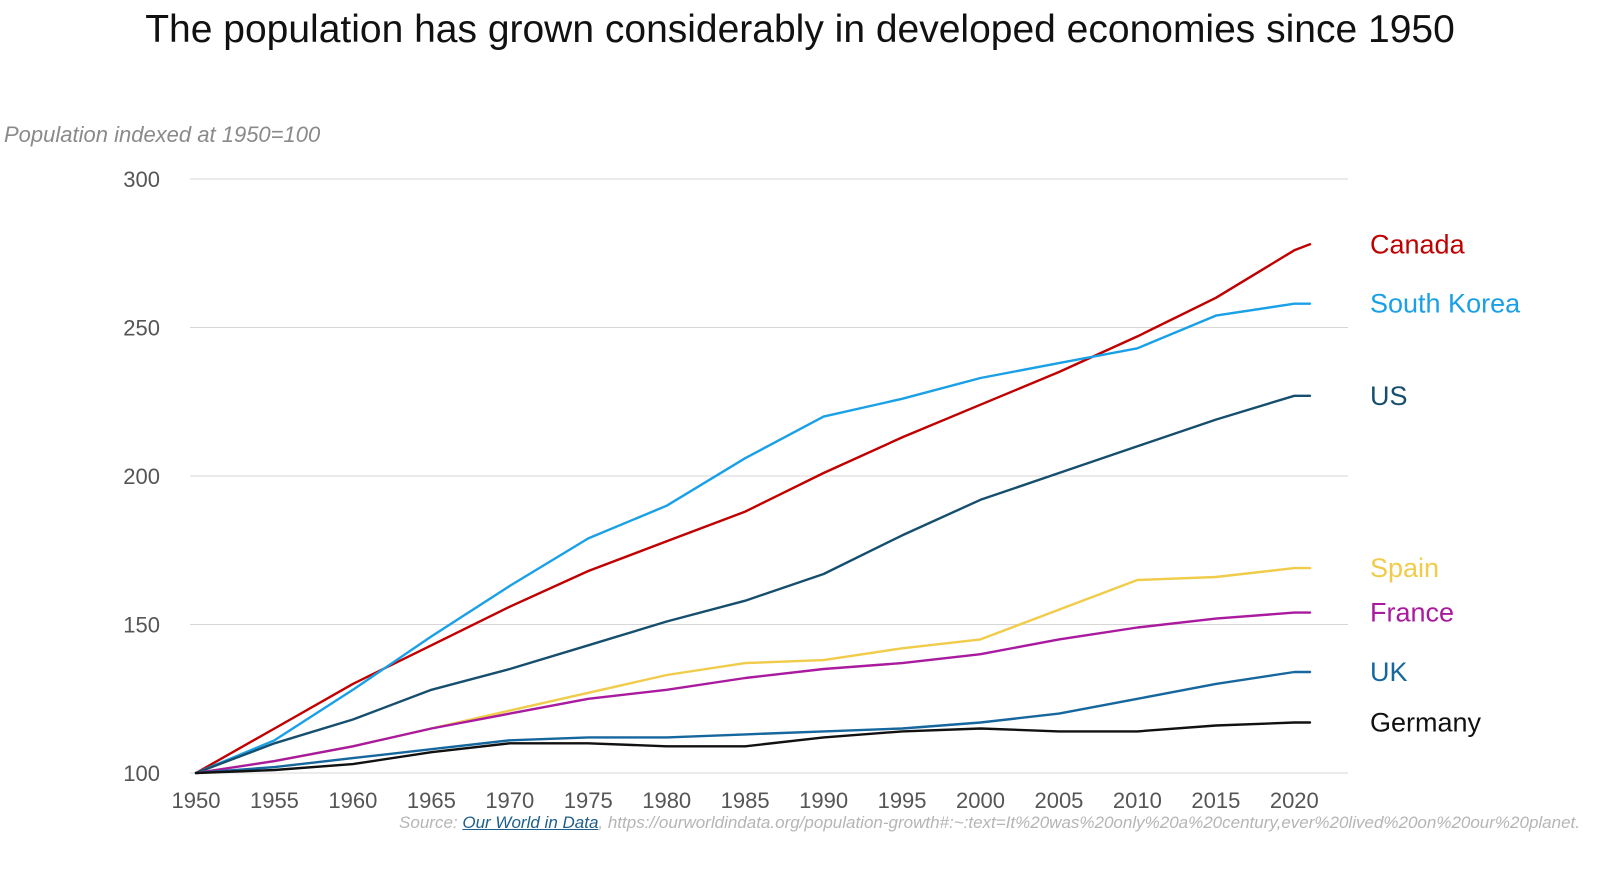 Image resolution: width=1600 pixels, height=889 pixels. I want to click on y-axis-label: Population indexed at 1950=100, so click(162, 134).